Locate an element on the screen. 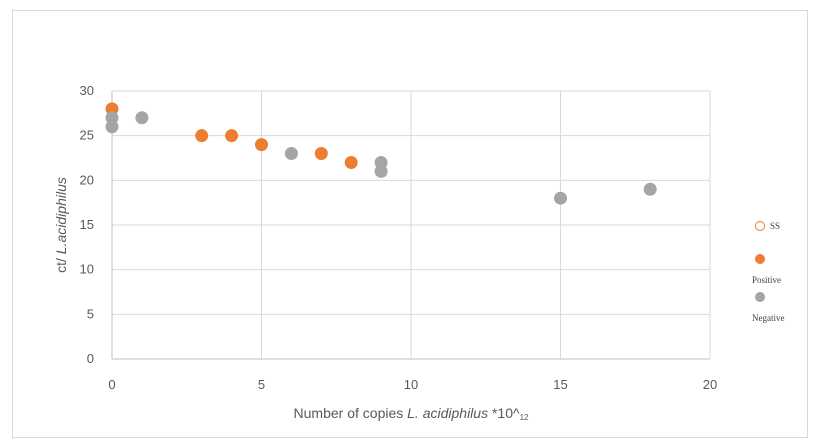 The height and width of the screenshot is (448, 820). x-tick-label-0: 0 is located at coordinates (111, 384).